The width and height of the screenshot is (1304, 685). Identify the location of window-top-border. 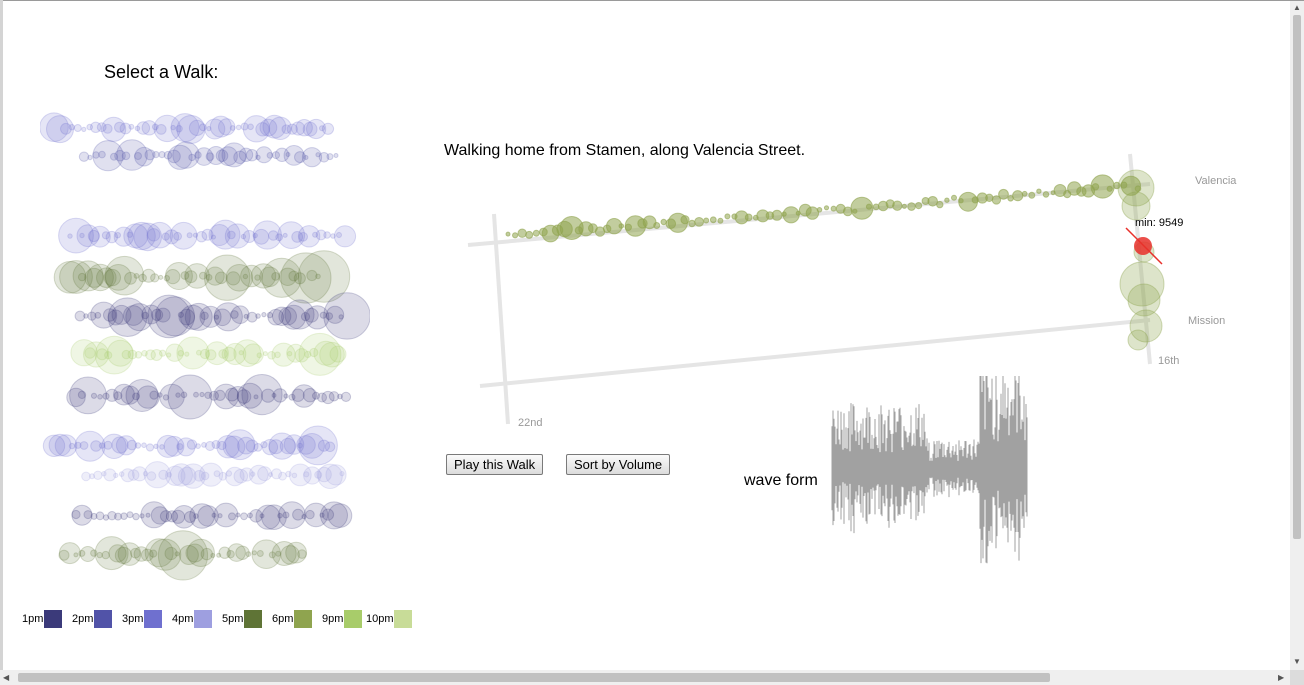
(652, 0).